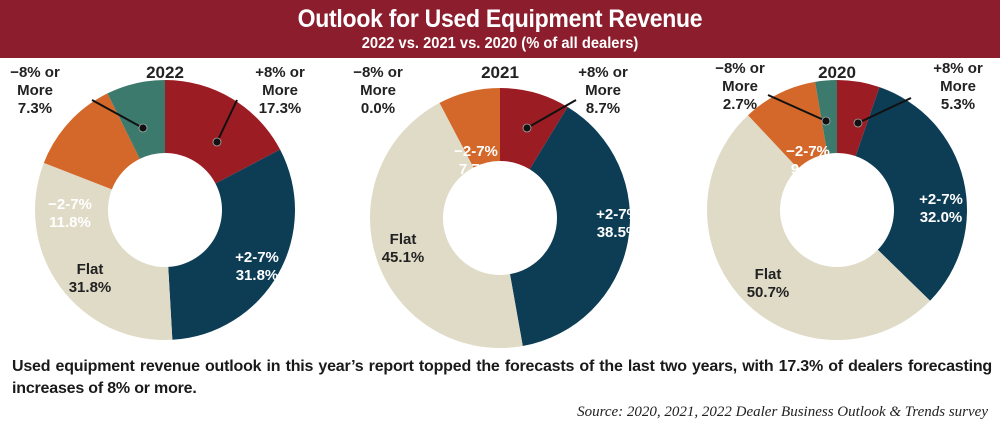 Image resolution: width=1000 pixels, height=430 pixels. Describe the element at coordinates (768, 283) in the screenshot. I see `data-label-flat: Flat 50.7%` at that location.